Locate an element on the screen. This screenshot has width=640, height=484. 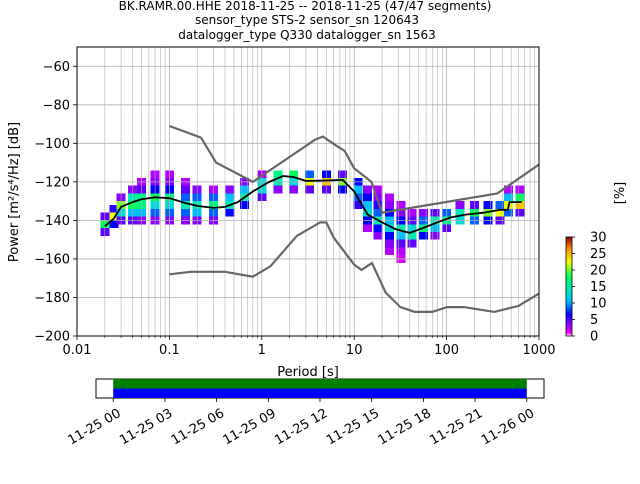
timeline-tick-label: 11-25 09 is located at coordinates (250, 427).